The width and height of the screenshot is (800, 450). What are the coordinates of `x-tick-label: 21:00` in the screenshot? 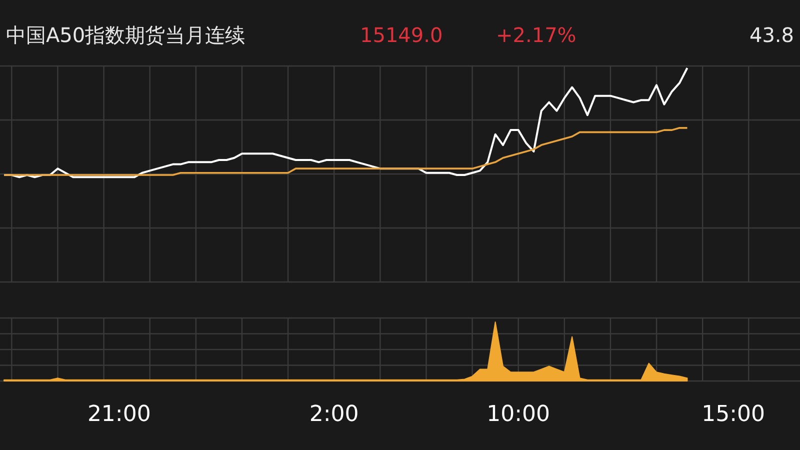 It's located at (119, 414).